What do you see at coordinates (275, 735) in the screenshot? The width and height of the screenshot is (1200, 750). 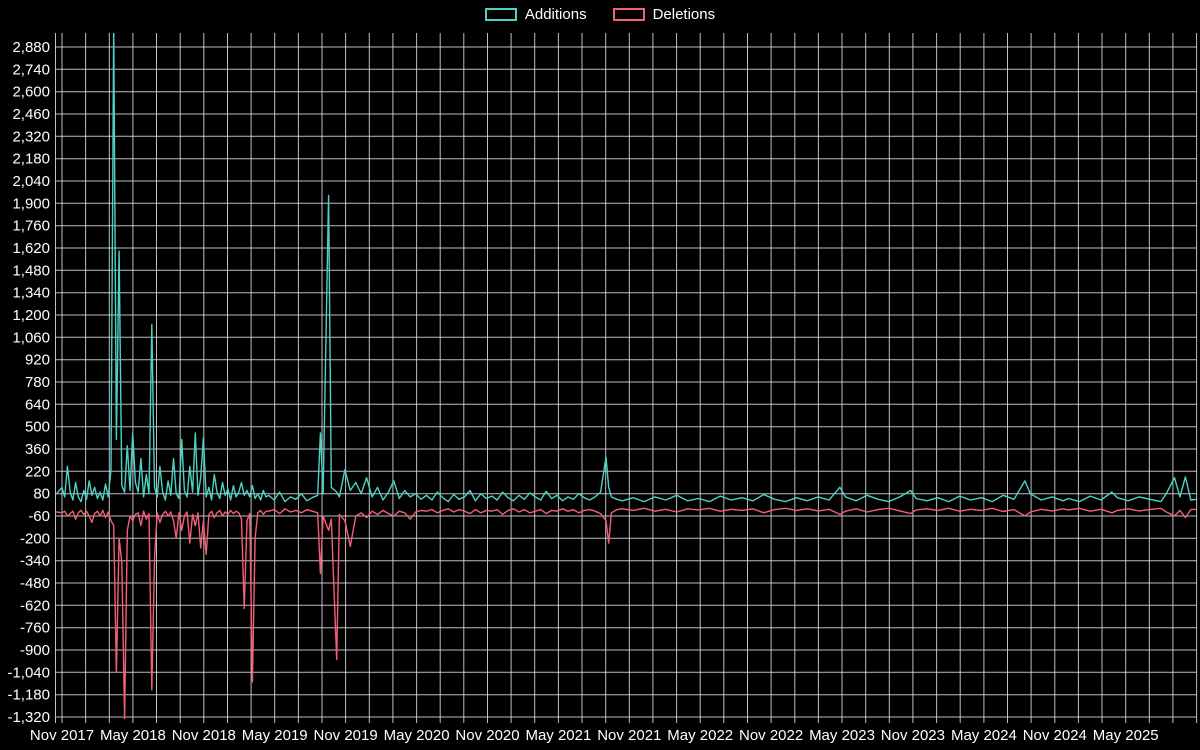 I see `x-tick-label: May 2019` at bounding box center [275, 735].